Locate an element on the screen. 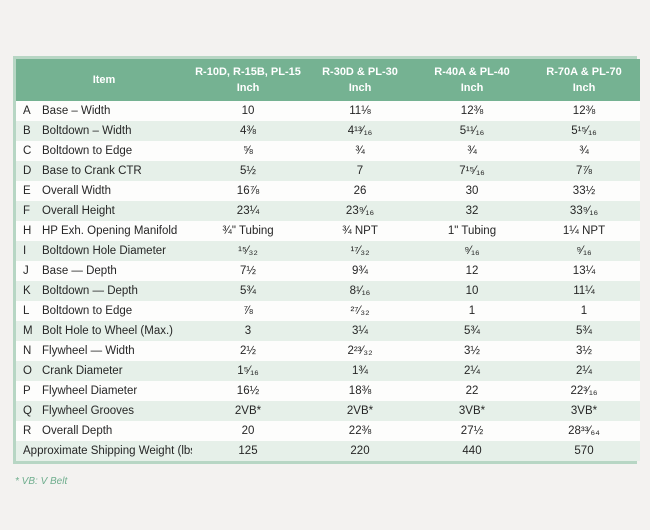 The image size is (650, 530). row-value: 13¼ is located at coordinates (584, 271).